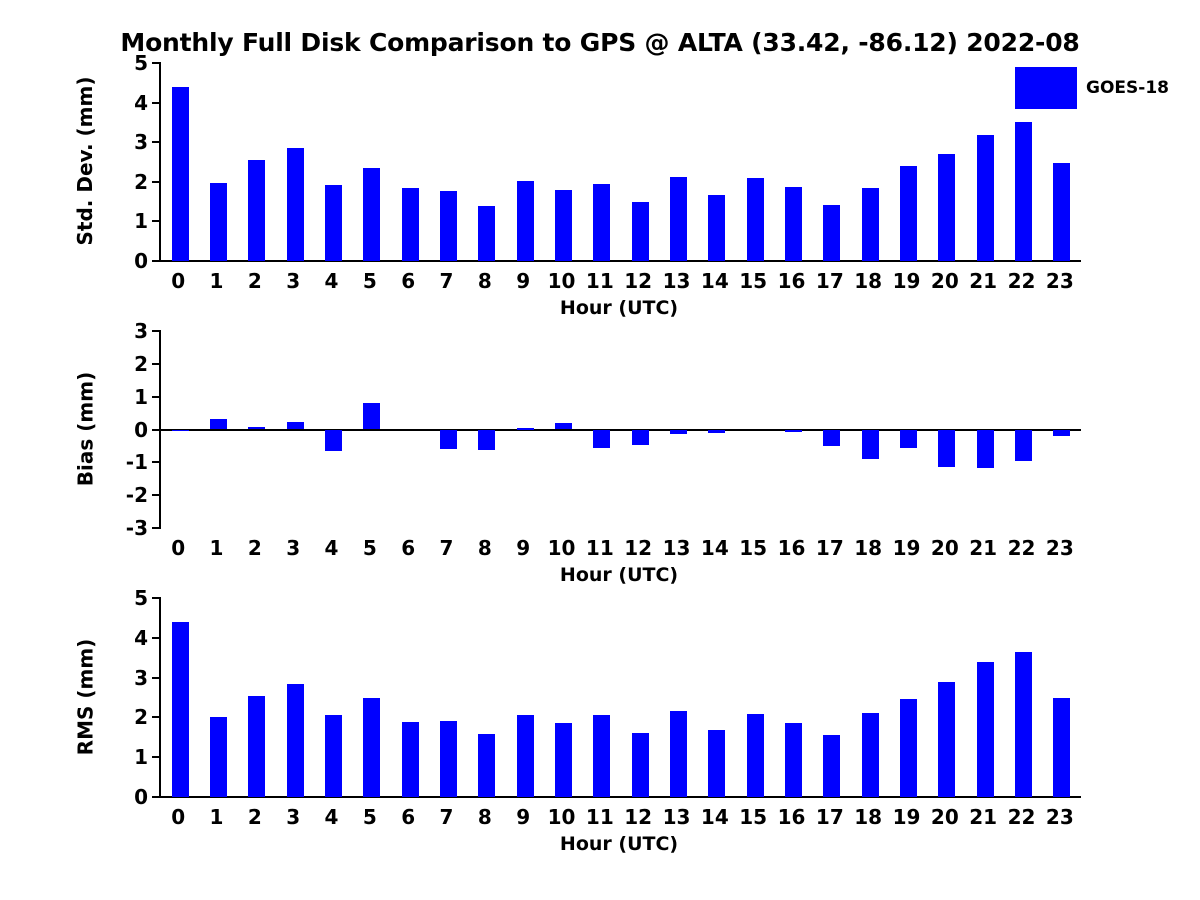 The width and height of the screenshot is (1200, 900). Describe the element at coordinates (141, 331) in the screenshot. I see `y-tick-label-bias: 3` at that location.